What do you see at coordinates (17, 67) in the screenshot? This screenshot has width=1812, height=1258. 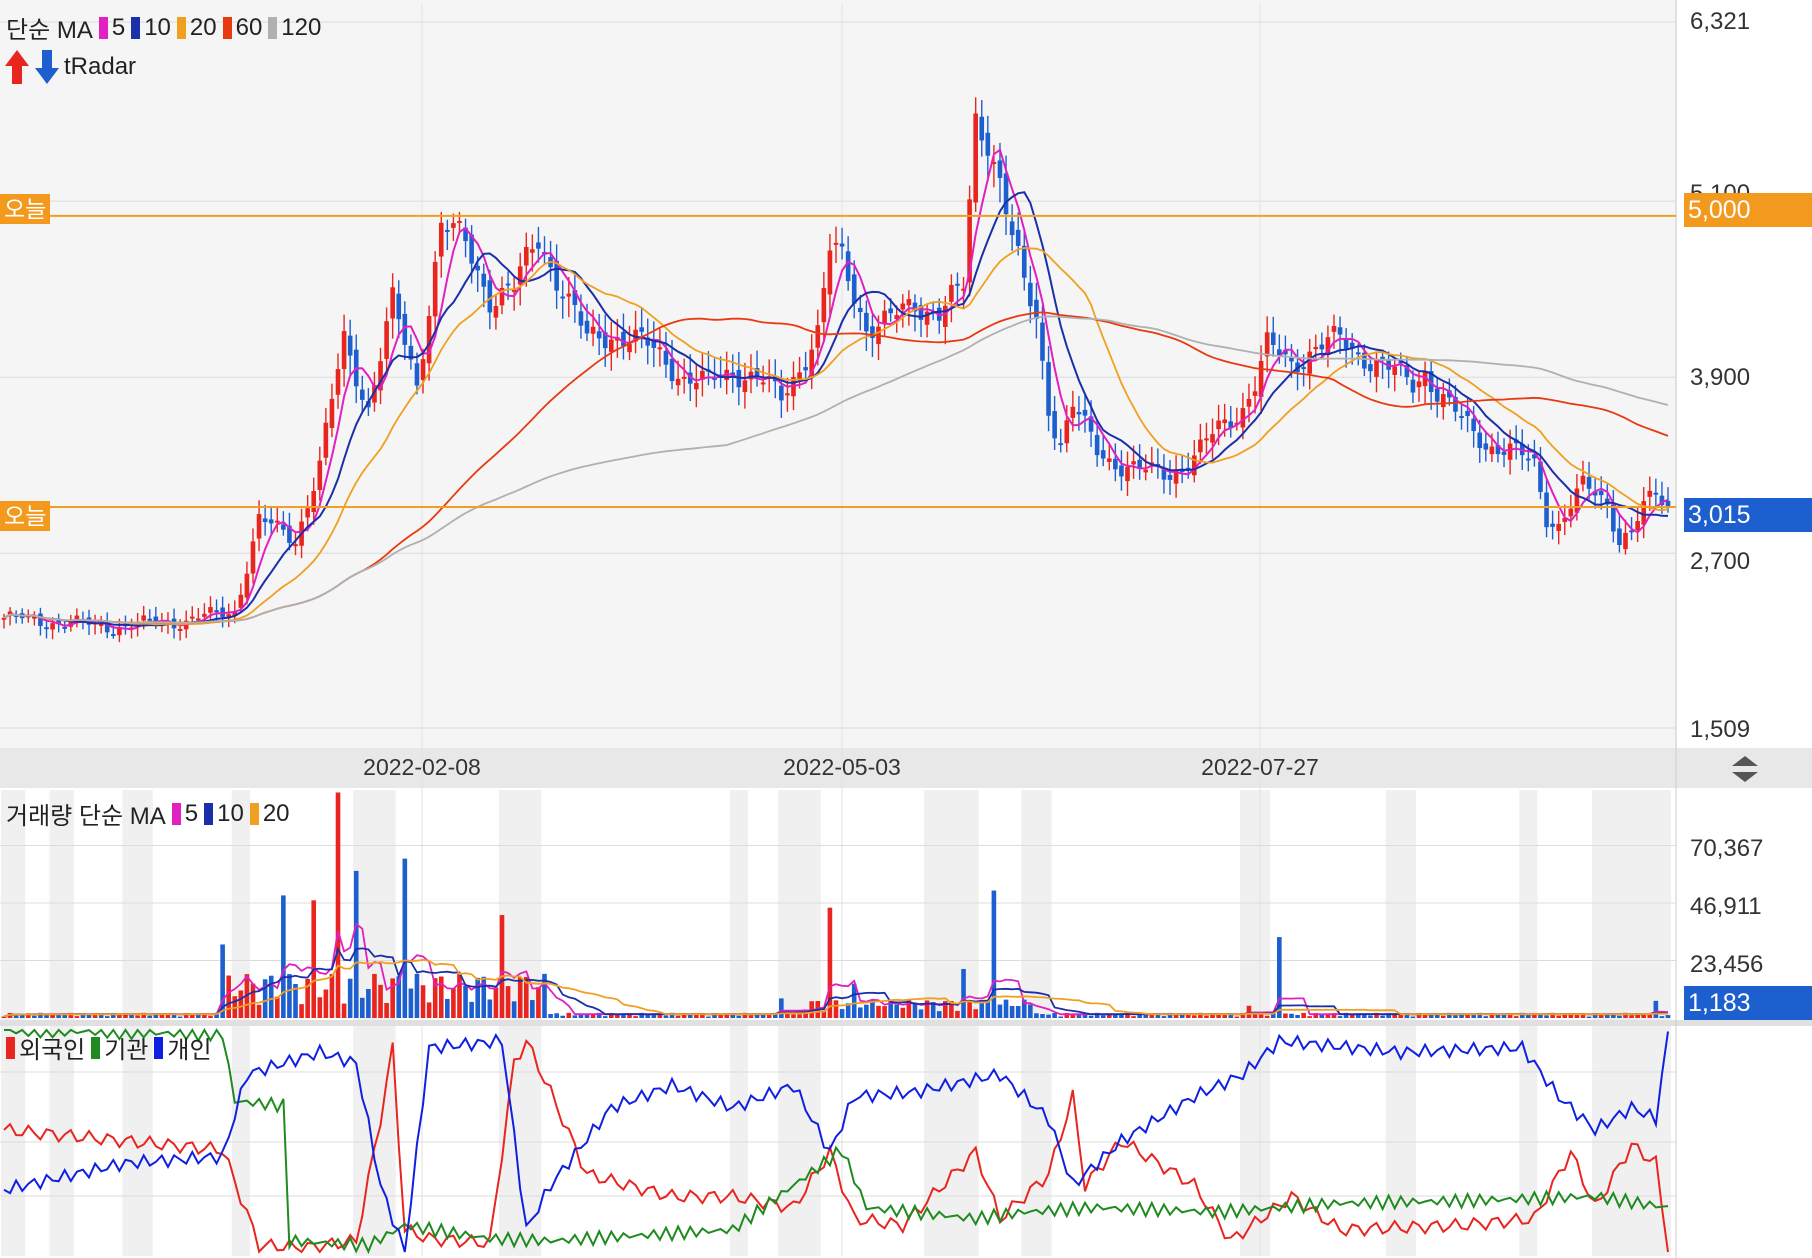 I see `up-arrow-icon` at bounding box center [17, 67].